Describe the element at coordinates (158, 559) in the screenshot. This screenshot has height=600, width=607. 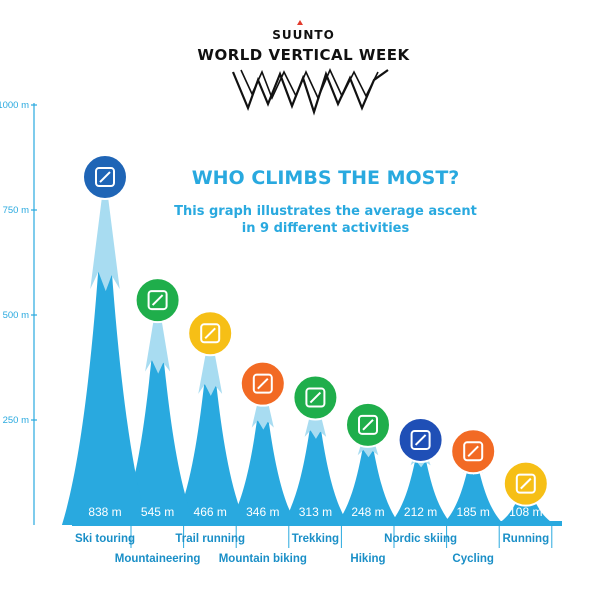
I see `category-label: Mountaineering` at that location.